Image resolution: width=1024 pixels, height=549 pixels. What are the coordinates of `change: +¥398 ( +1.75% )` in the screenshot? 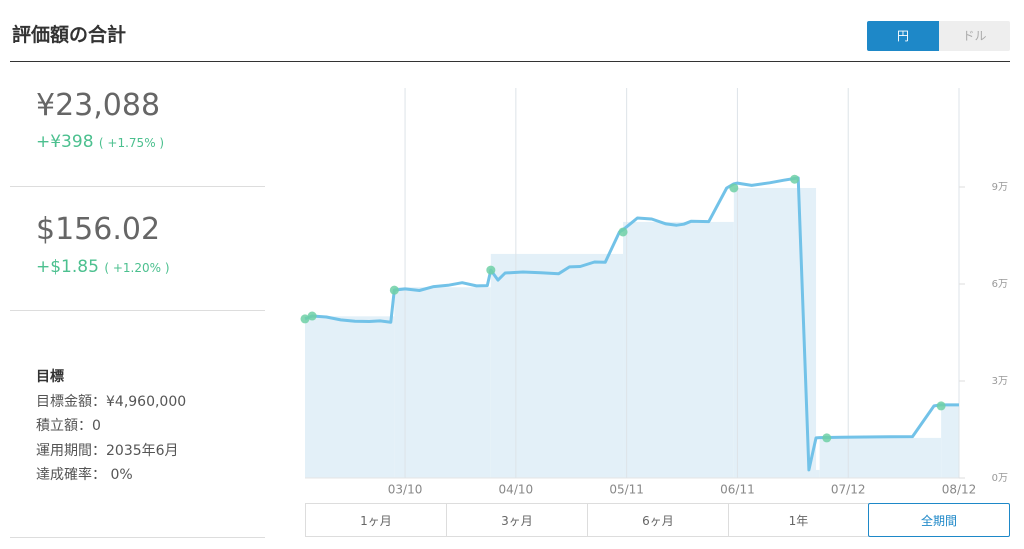 It's located at (100, 142).